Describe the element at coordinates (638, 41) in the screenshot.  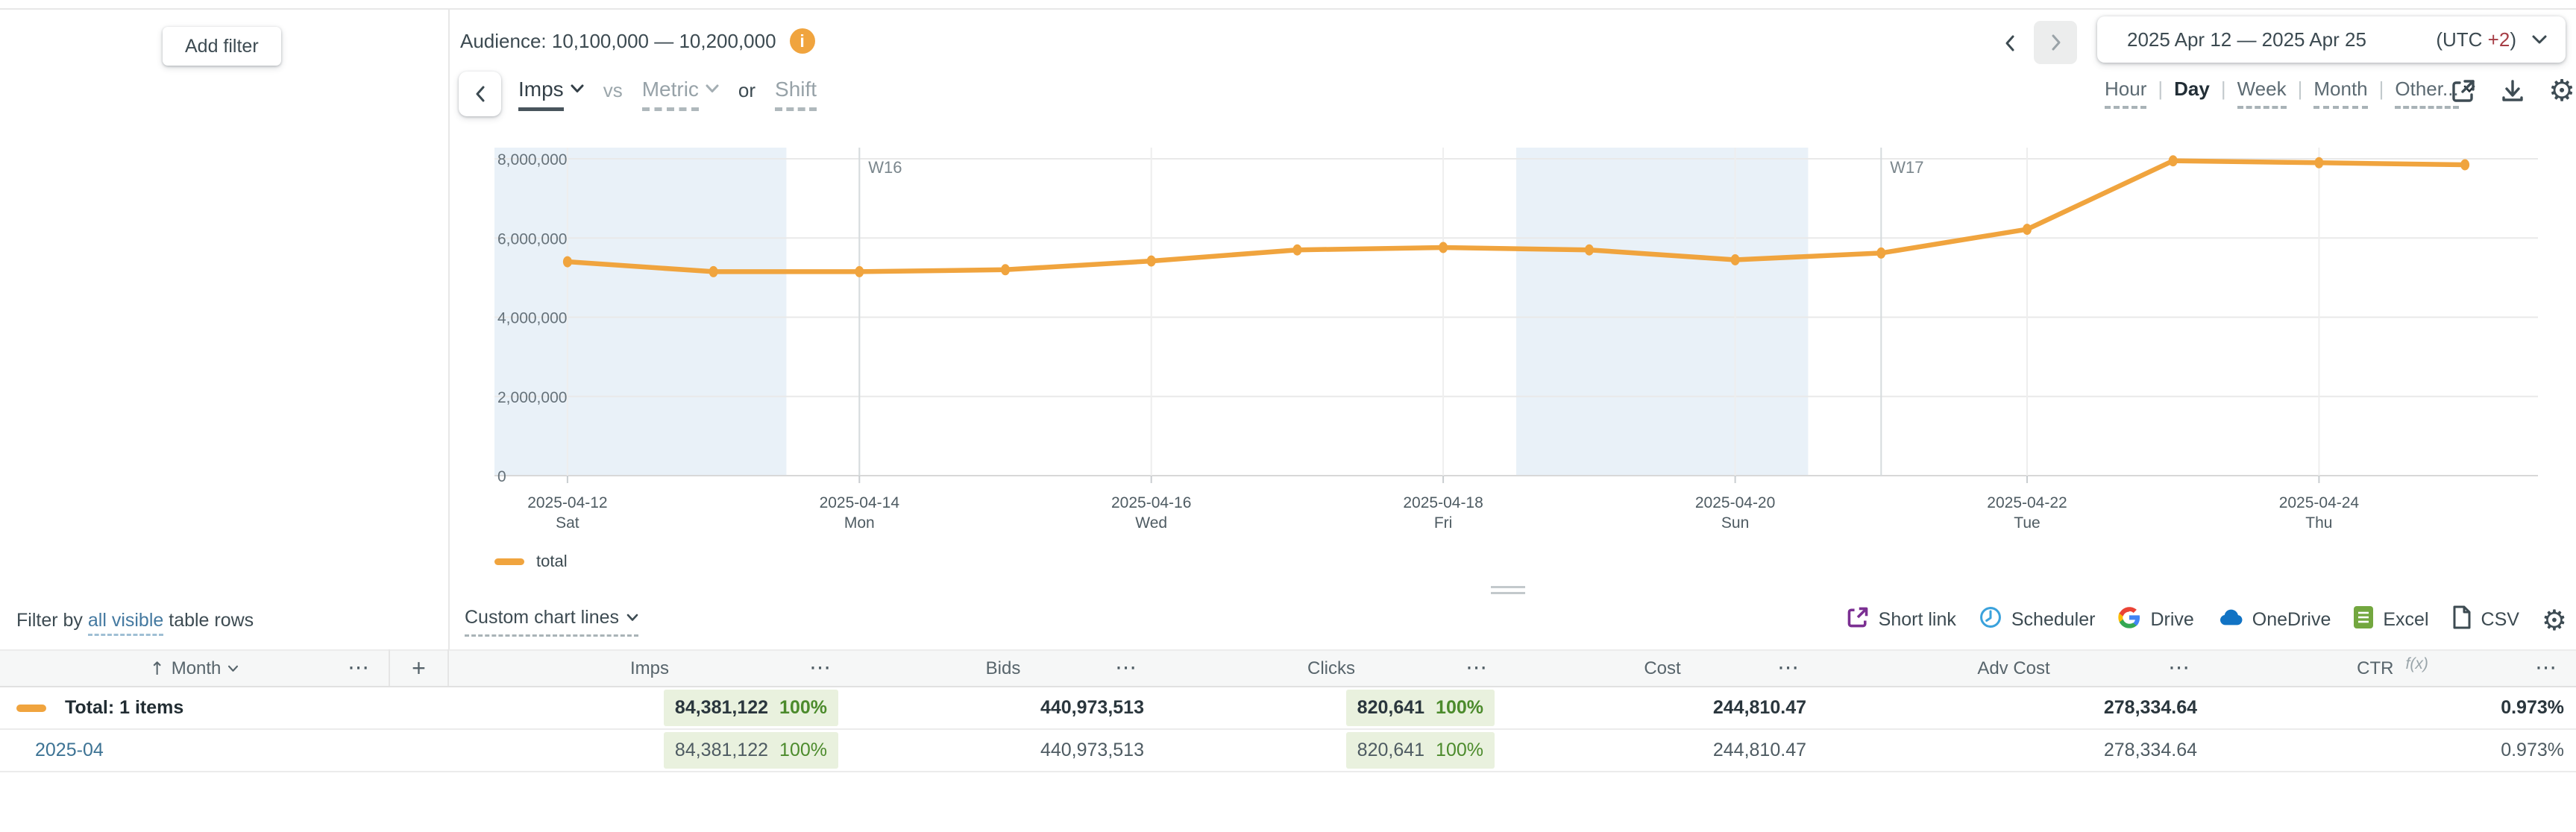
I see `audience-summary: Audience: 10,100,000 — 10,200,000 i` at that location.